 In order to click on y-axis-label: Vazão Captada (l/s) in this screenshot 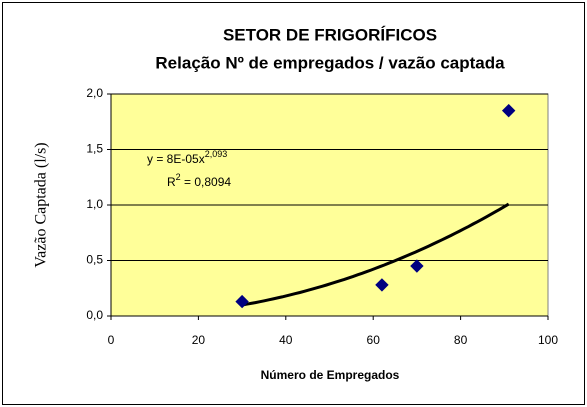, I will do `click(41, 204)`.